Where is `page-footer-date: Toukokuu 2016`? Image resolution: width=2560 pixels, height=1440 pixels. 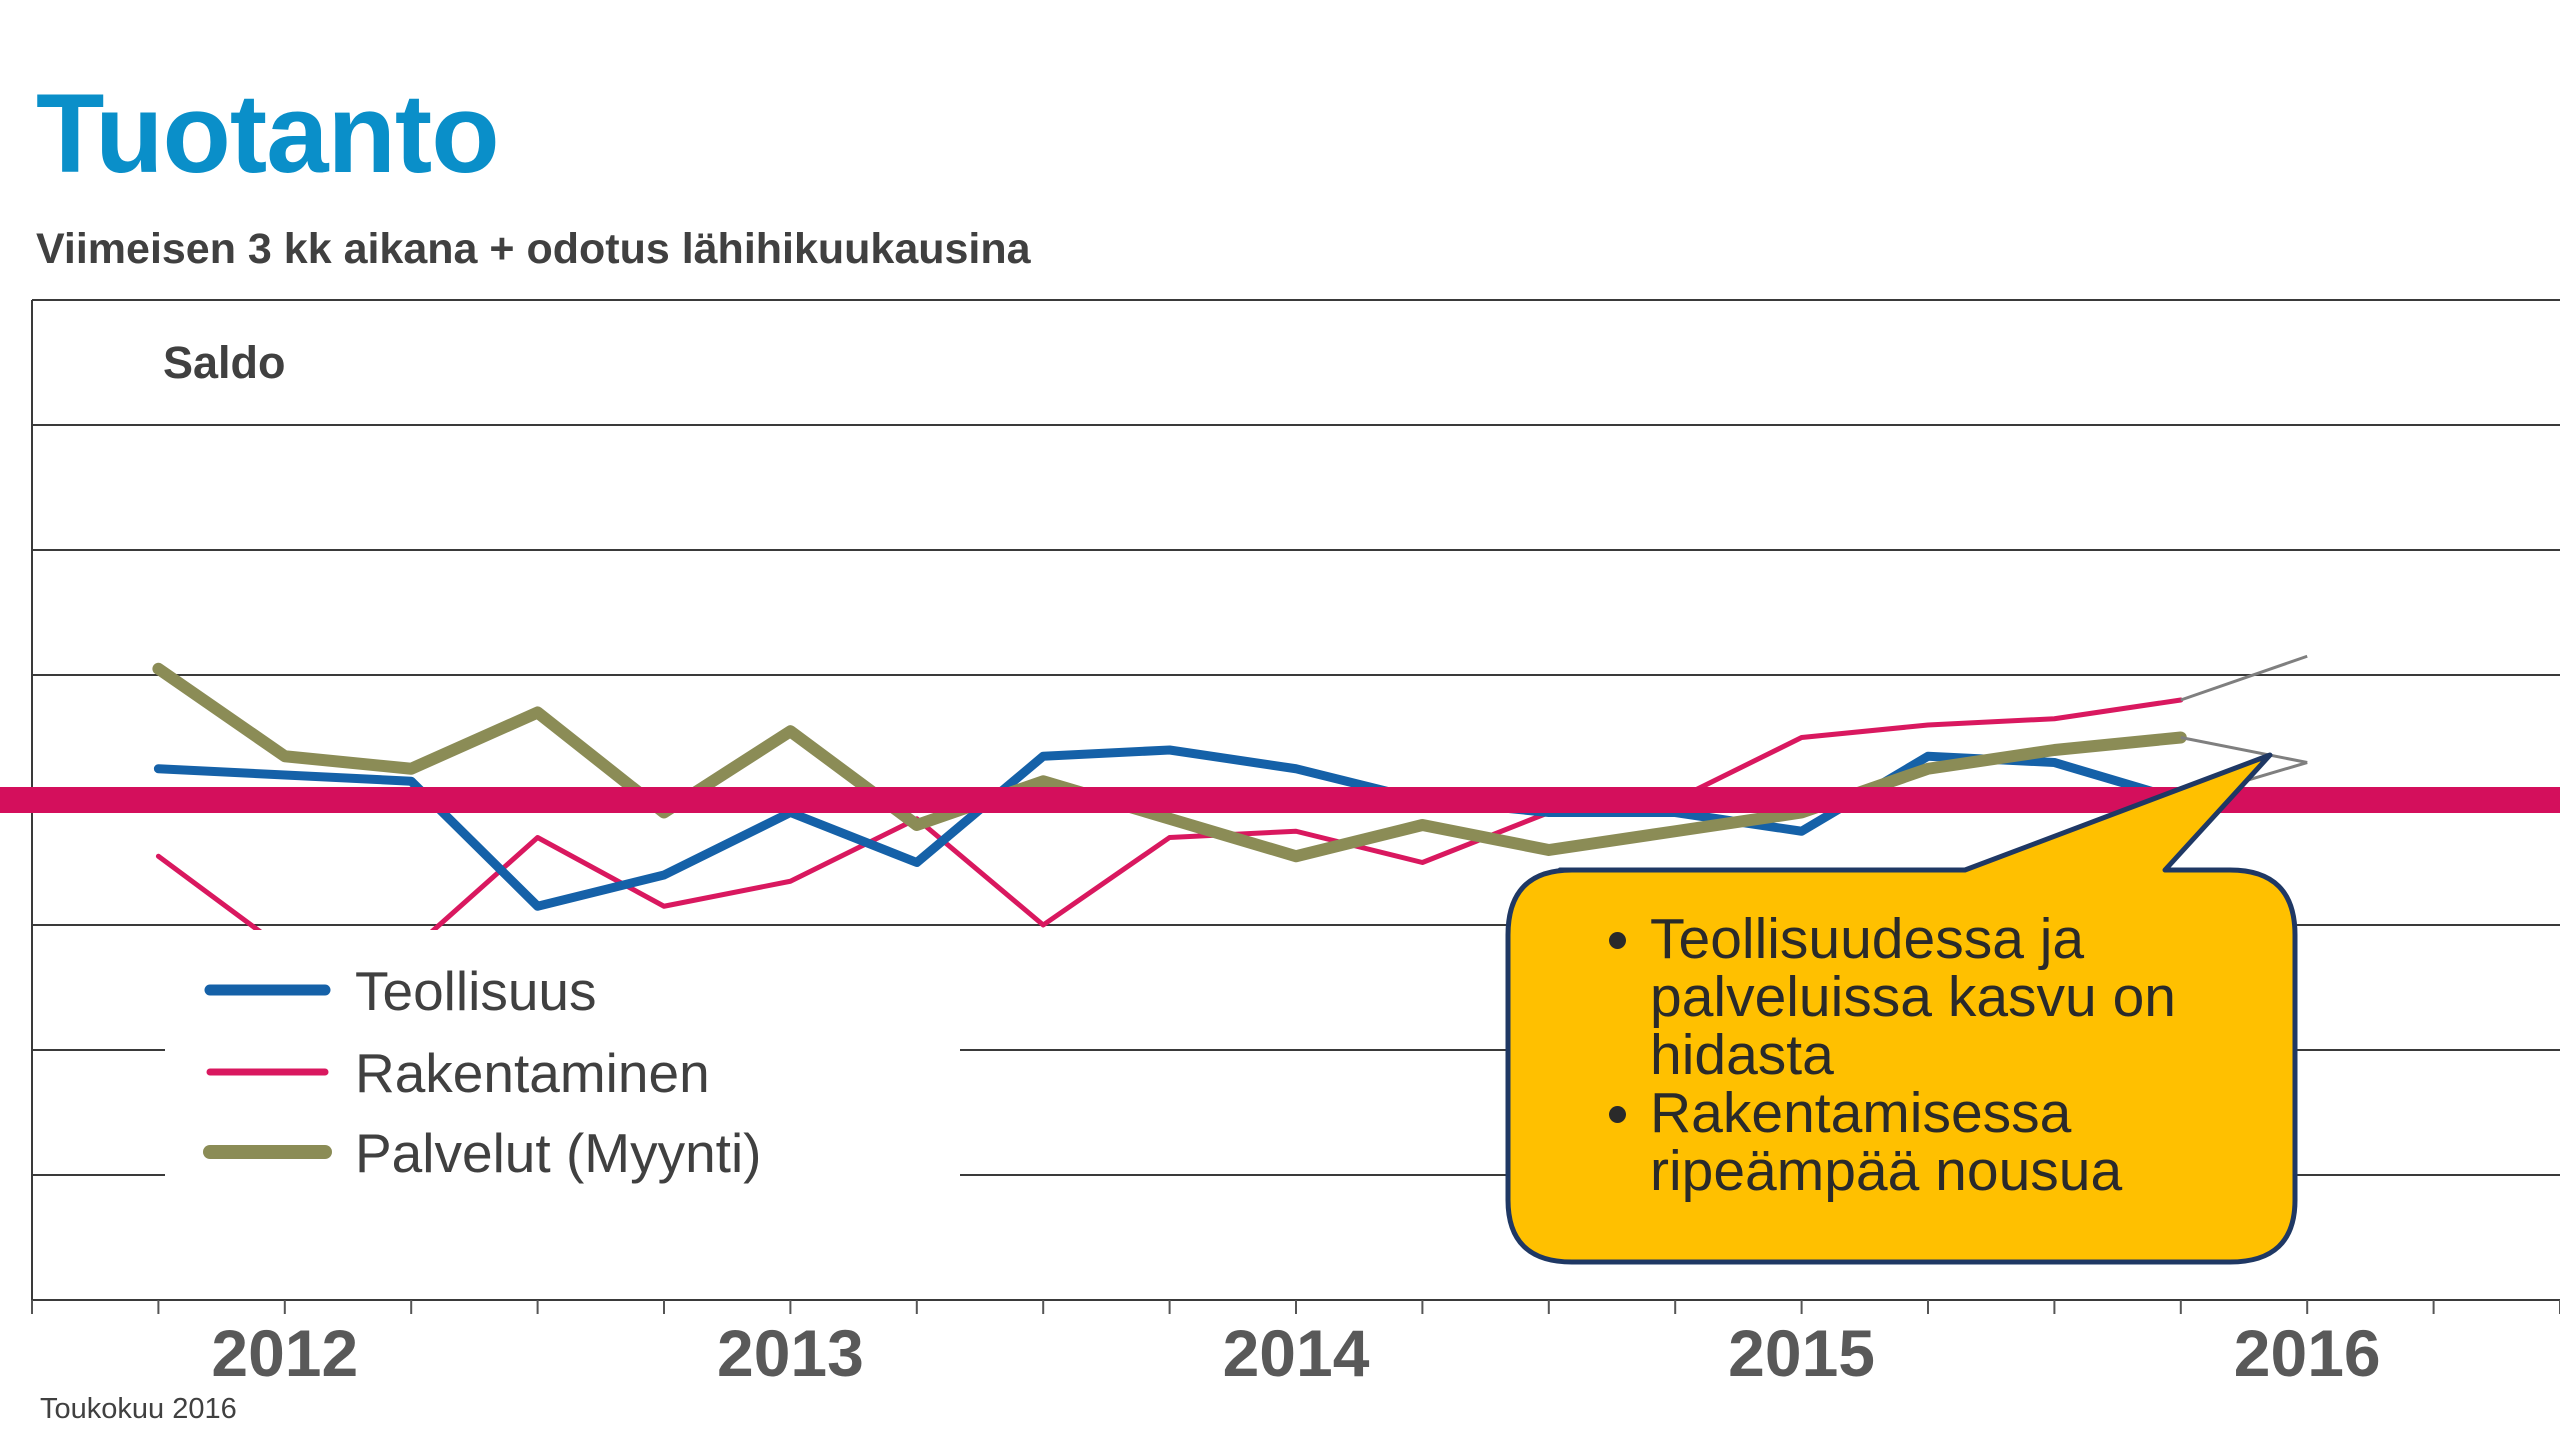
page-footer-date: Toukokuu 2016 is located at coordinates (138, 1409).